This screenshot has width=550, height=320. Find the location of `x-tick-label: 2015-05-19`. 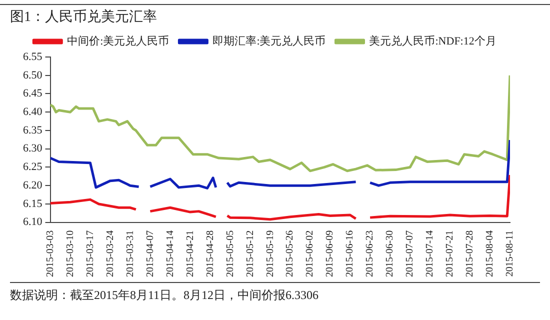

x-tick-label: 2015-05-19 is located at coordinates (270, 254).